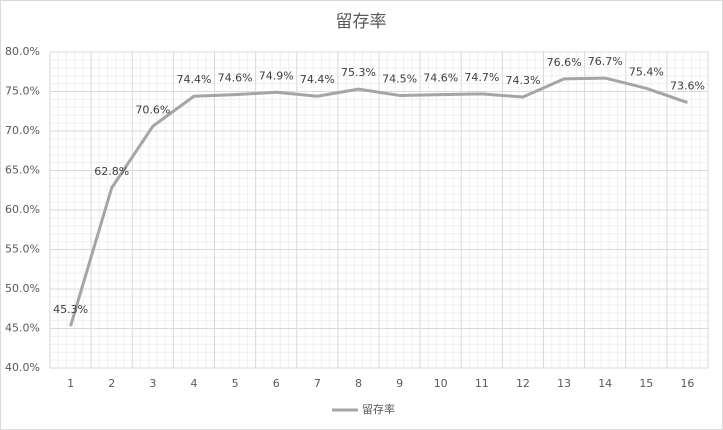 Image resolution: width=723 pixels, height=430 pixels. What do you see at coordinates (441, 383) in the screenshot?
I see `x-tick-label: 10` at bounding box center [441, 383].